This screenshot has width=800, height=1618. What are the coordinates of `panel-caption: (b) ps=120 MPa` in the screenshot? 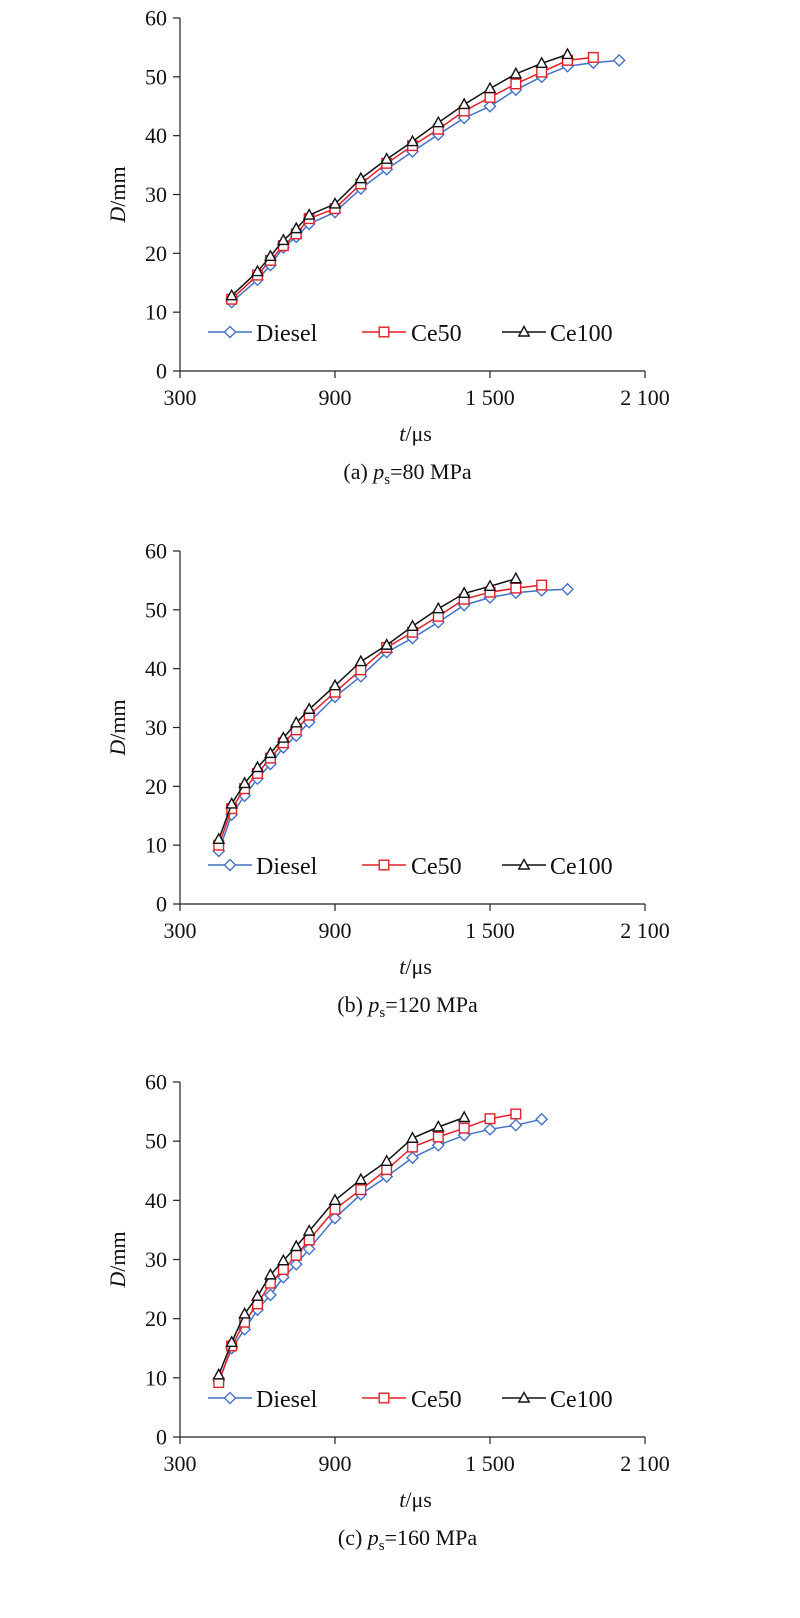 It's located at (407, 1006).